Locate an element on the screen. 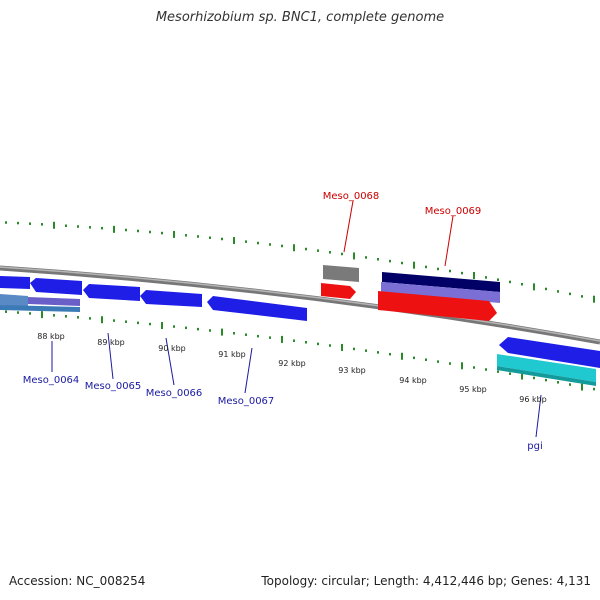 The width and height of the screenshot is (600, 600). outer-tick-ring is located at coordinates (300, 262).